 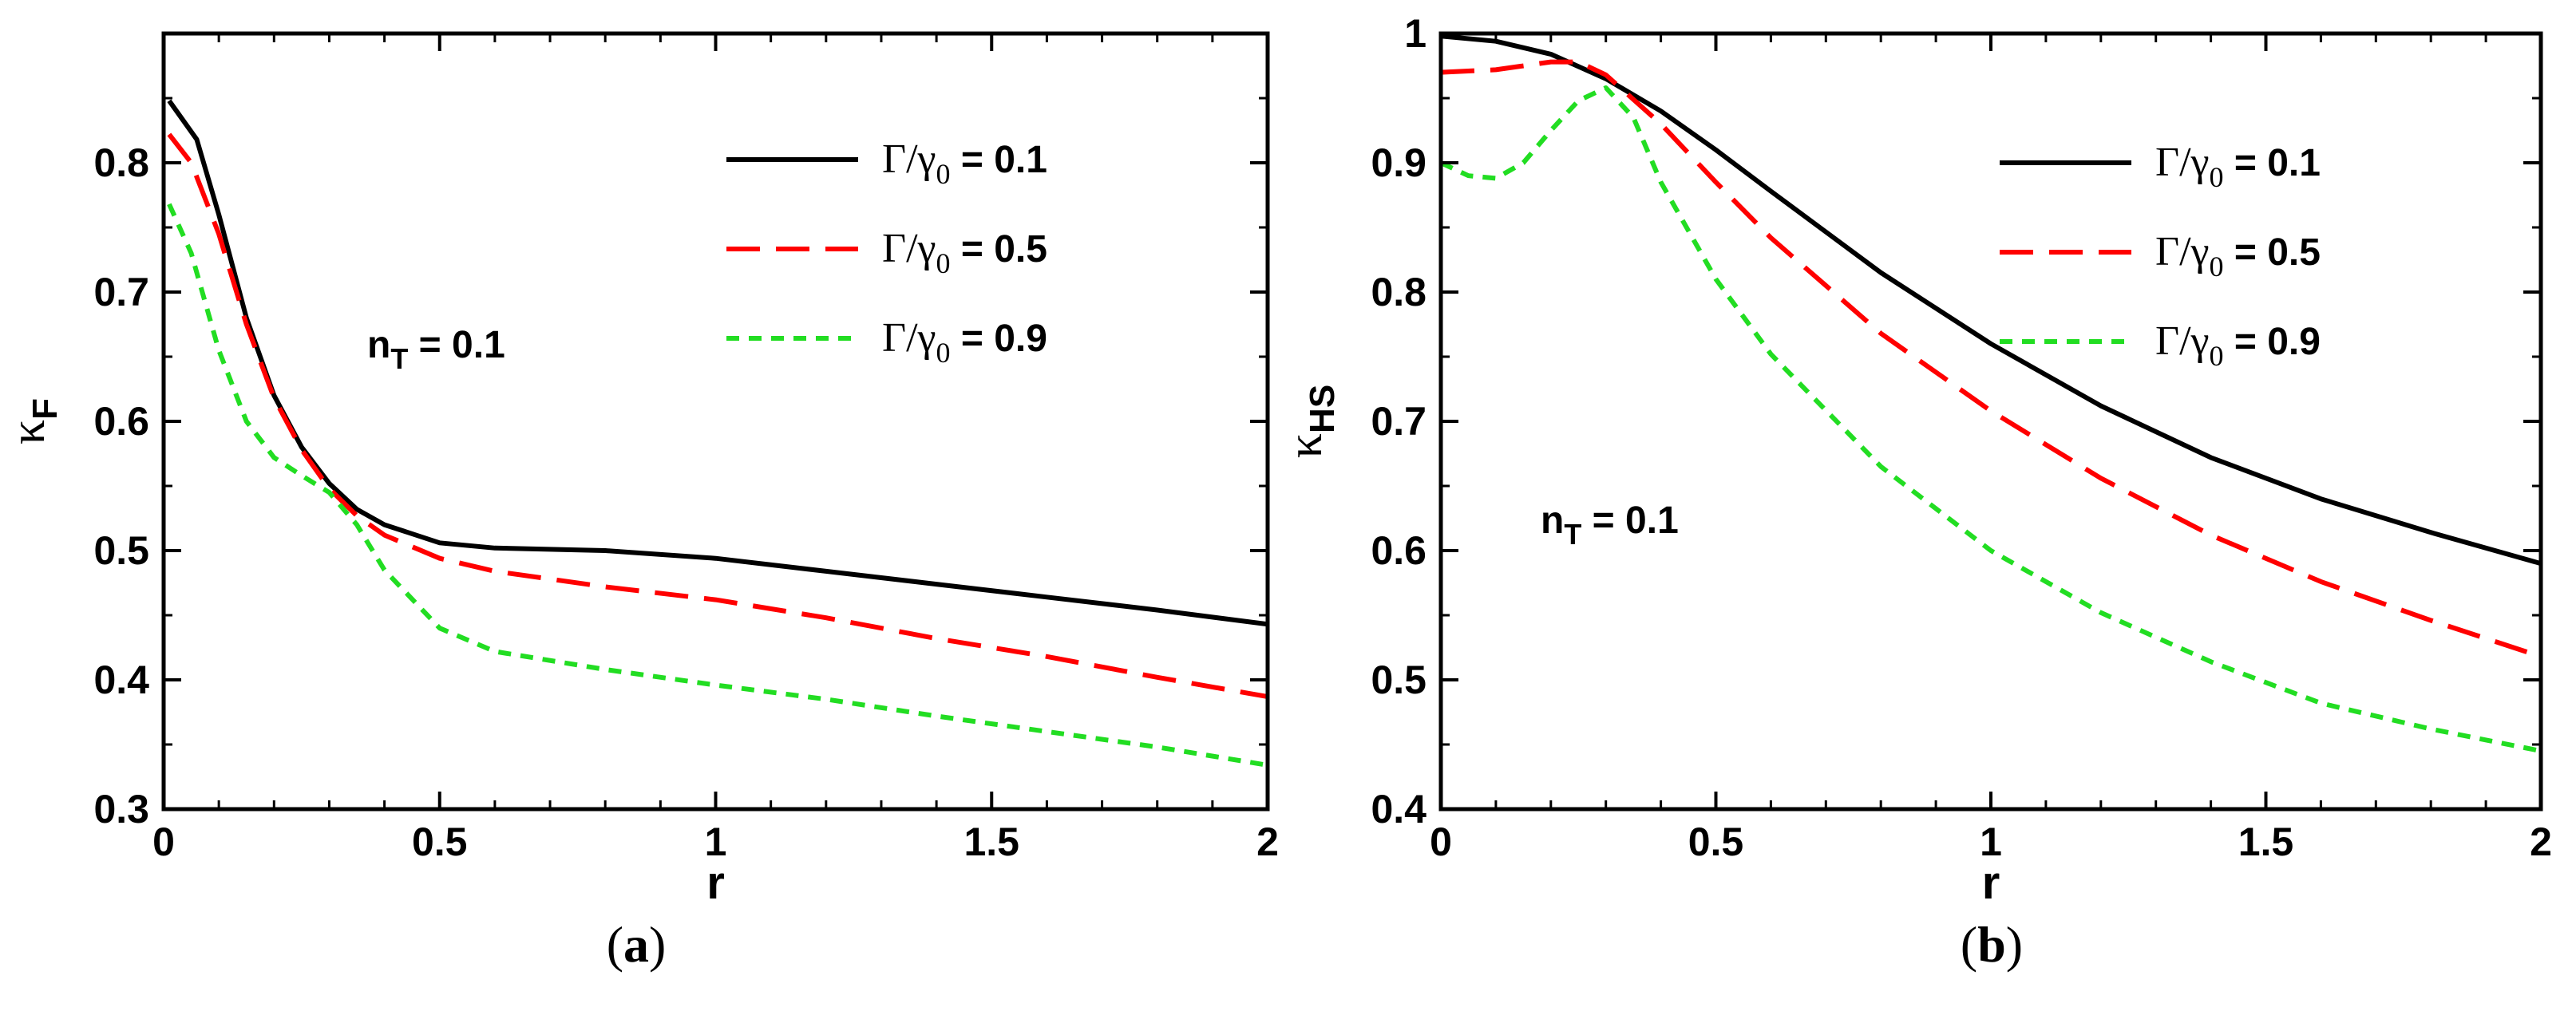 What do you see at coordinates (1415, 33) in the screenshot?
I see `y-tick-label: 1` at bounding box center [1415, 33].